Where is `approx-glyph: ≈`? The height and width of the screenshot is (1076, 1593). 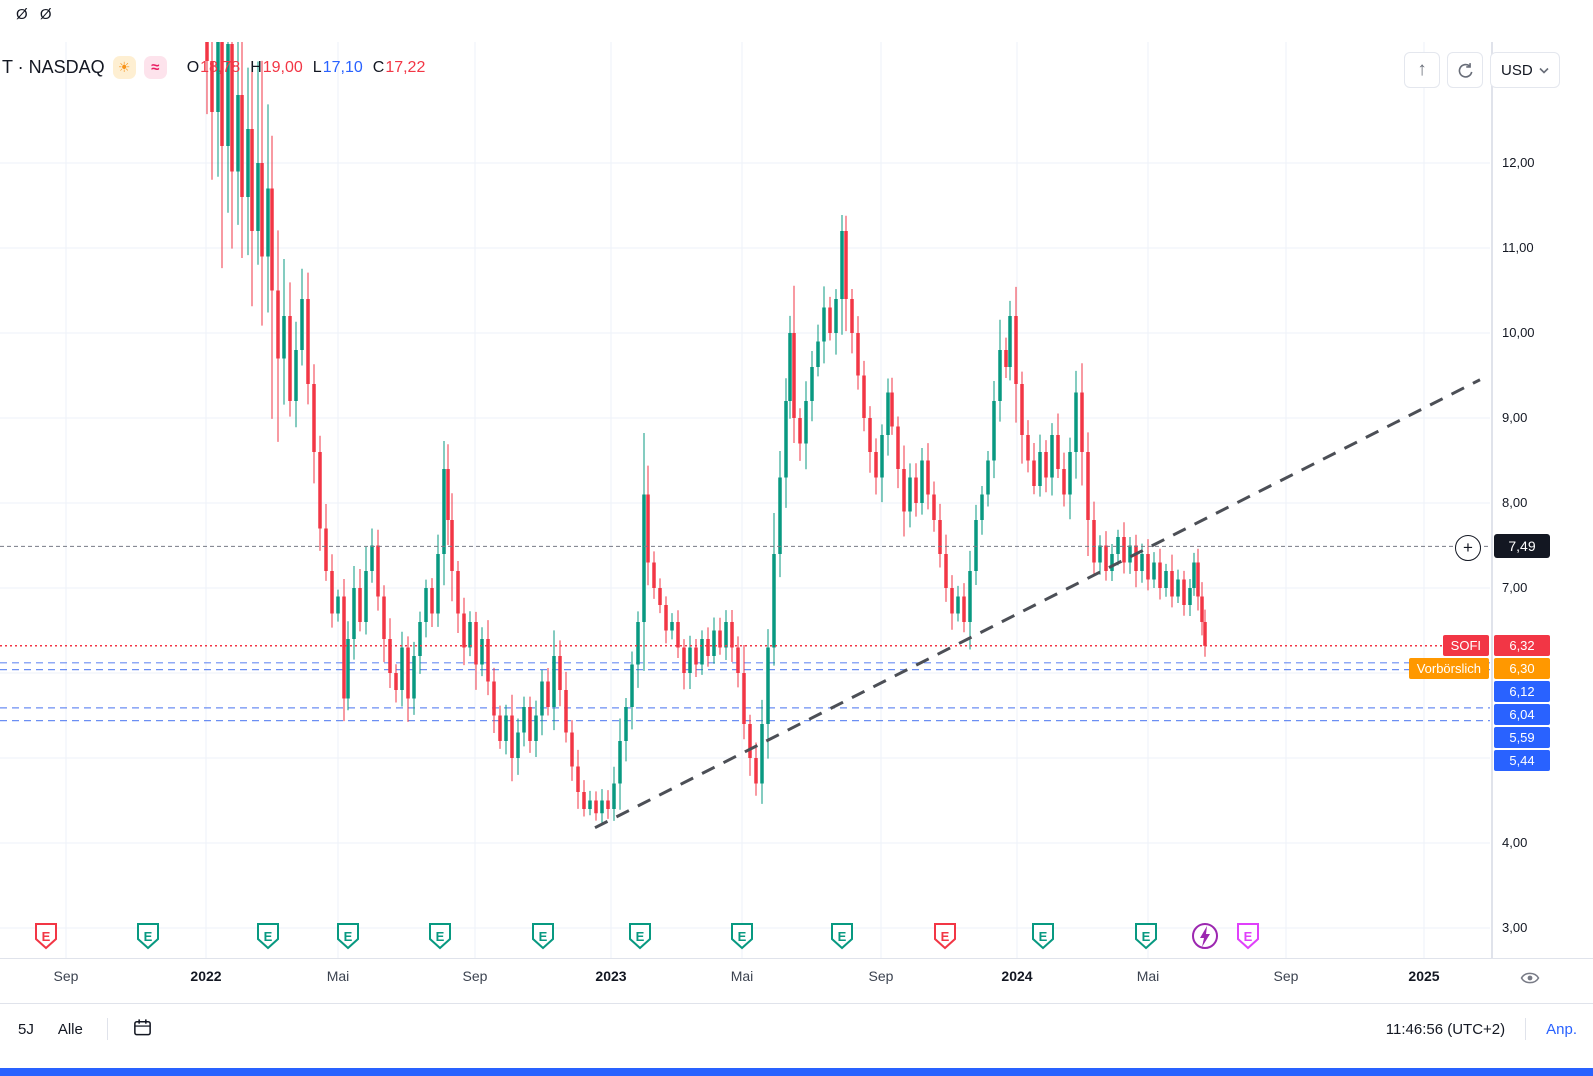
approx-glyph: ≈ is located at coordinates (155, 67).